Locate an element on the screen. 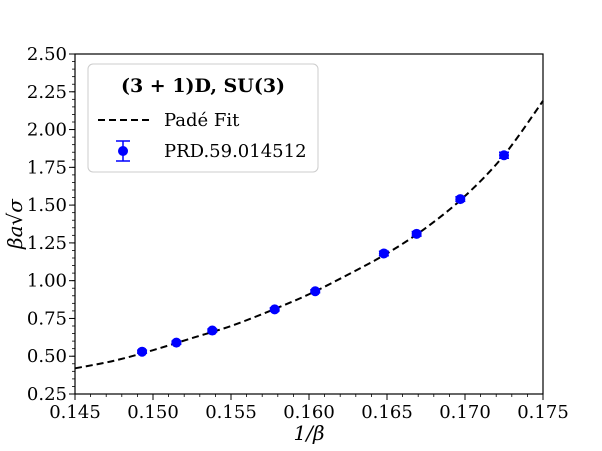 The image size is (602, 451). legend: (3 + 1)D, SU(3) Padé Fit PRD.59.014512 is located at coordinates (203, 118).